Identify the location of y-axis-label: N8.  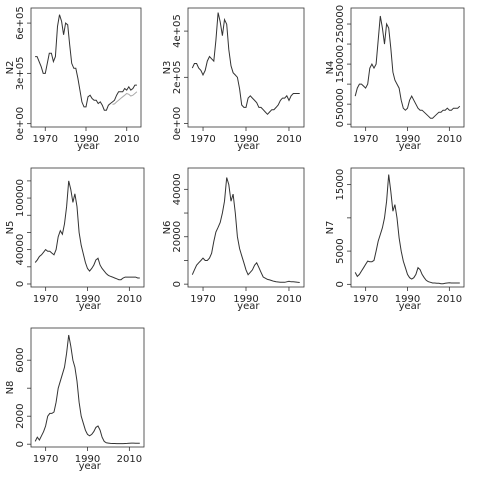
(10, 388).